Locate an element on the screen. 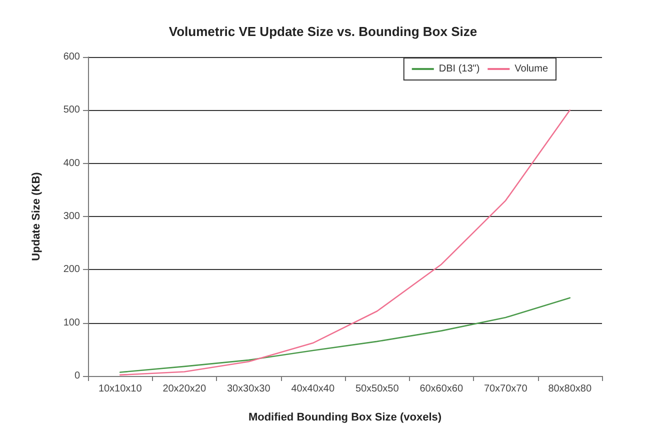 The image size is (646, 443). x-tick-label: 80x80x80 is located at coordinates (570, 389).